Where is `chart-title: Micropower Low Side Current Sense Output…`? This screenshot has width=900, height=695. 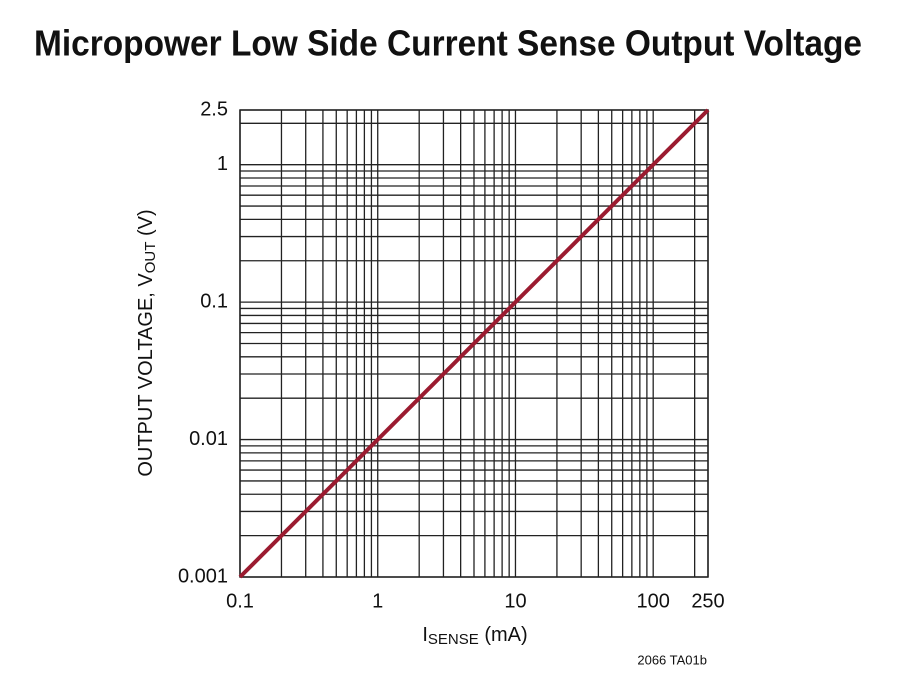 chart-title: Micropower Low Side Current Sense Output… is located at coordinates (448, 43).